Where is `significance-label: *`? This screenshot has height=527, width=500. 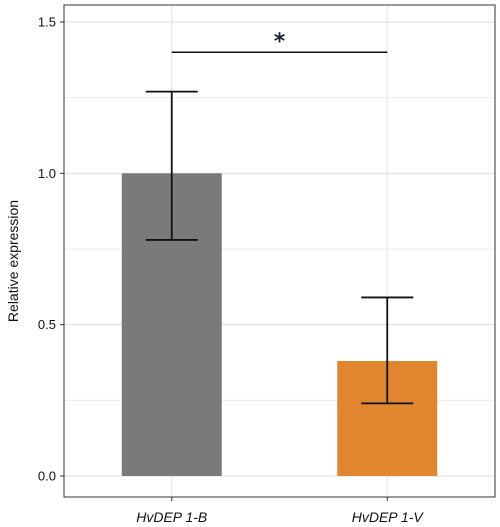
significance-label: * is located at coordinates (280, 41).